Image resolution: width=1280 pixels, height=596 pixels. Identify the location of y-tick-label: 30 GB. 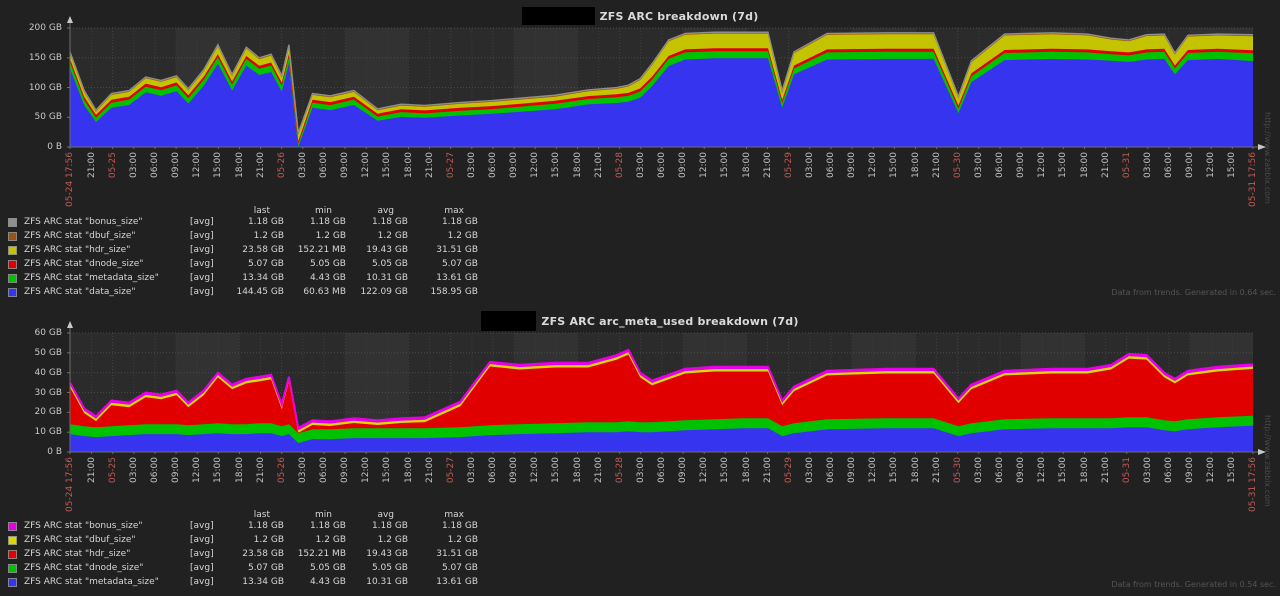
(48, 392).